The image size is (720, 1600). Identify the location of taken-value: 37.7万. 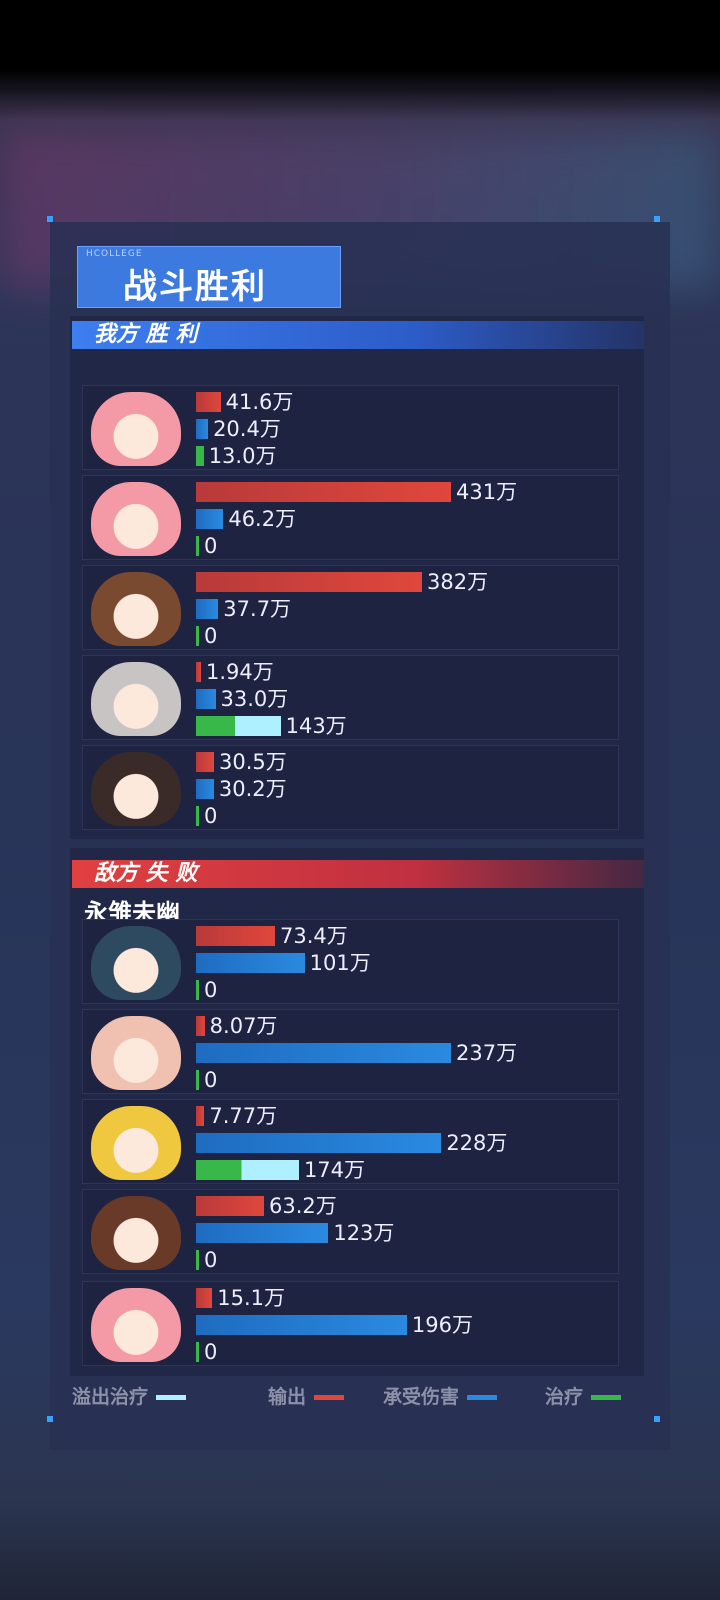
(257, 609).